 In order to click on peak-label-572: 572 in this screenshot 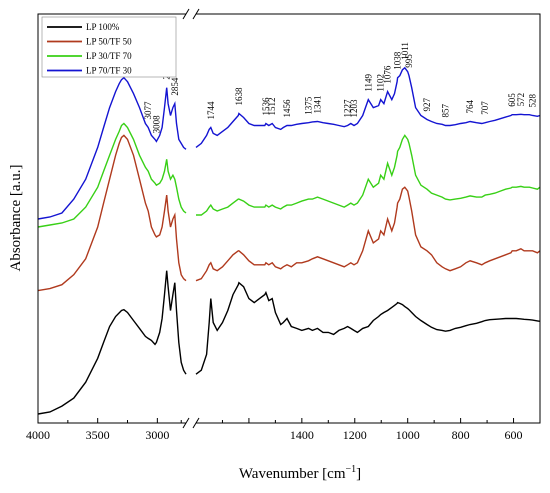, I will do `click(521, 100)`.